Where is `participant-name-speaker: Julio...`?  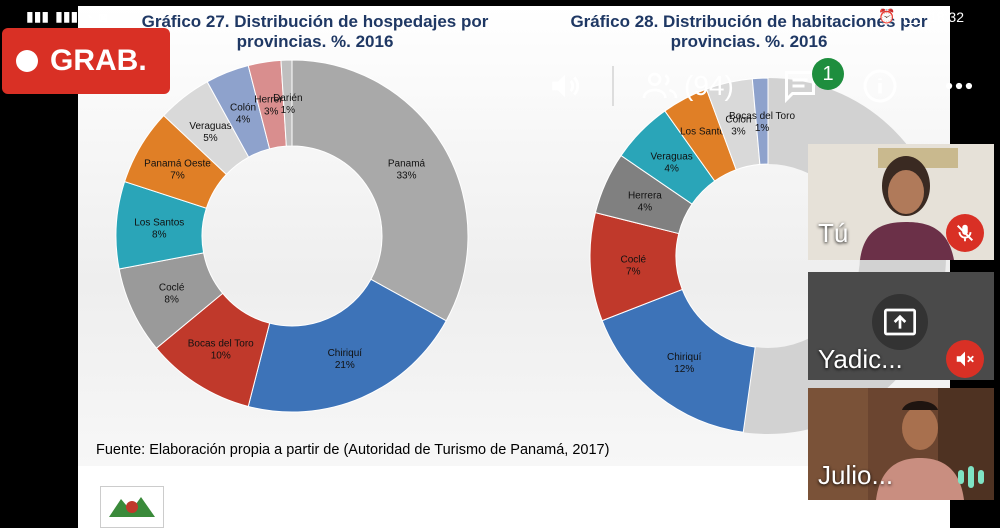 participant-name-speaker: Julio... is located at coordinates (856, 475).